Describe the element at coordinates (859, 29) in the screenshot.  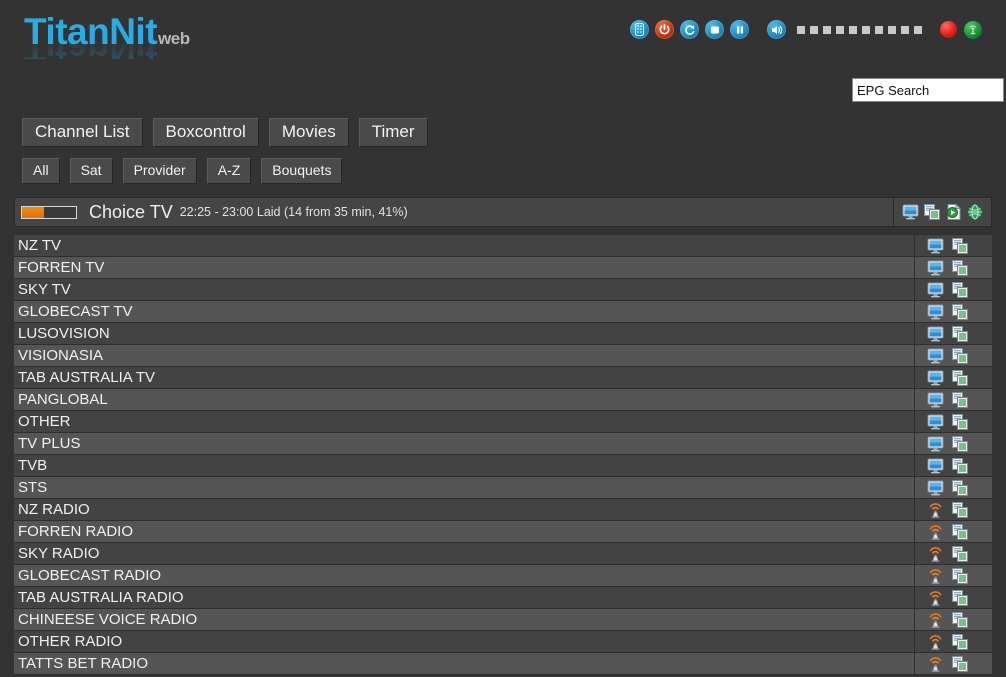
I see `volume-level-bar` at that location.